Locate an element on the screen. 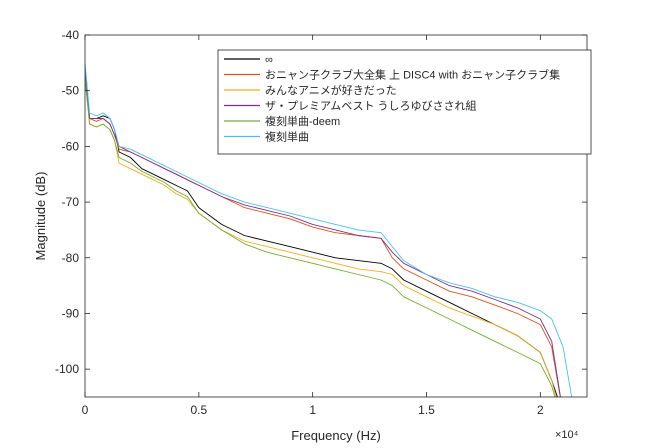 This screenshot has width=651, height=448. y-tick-label: -50 is located at coordinates (71, 91).